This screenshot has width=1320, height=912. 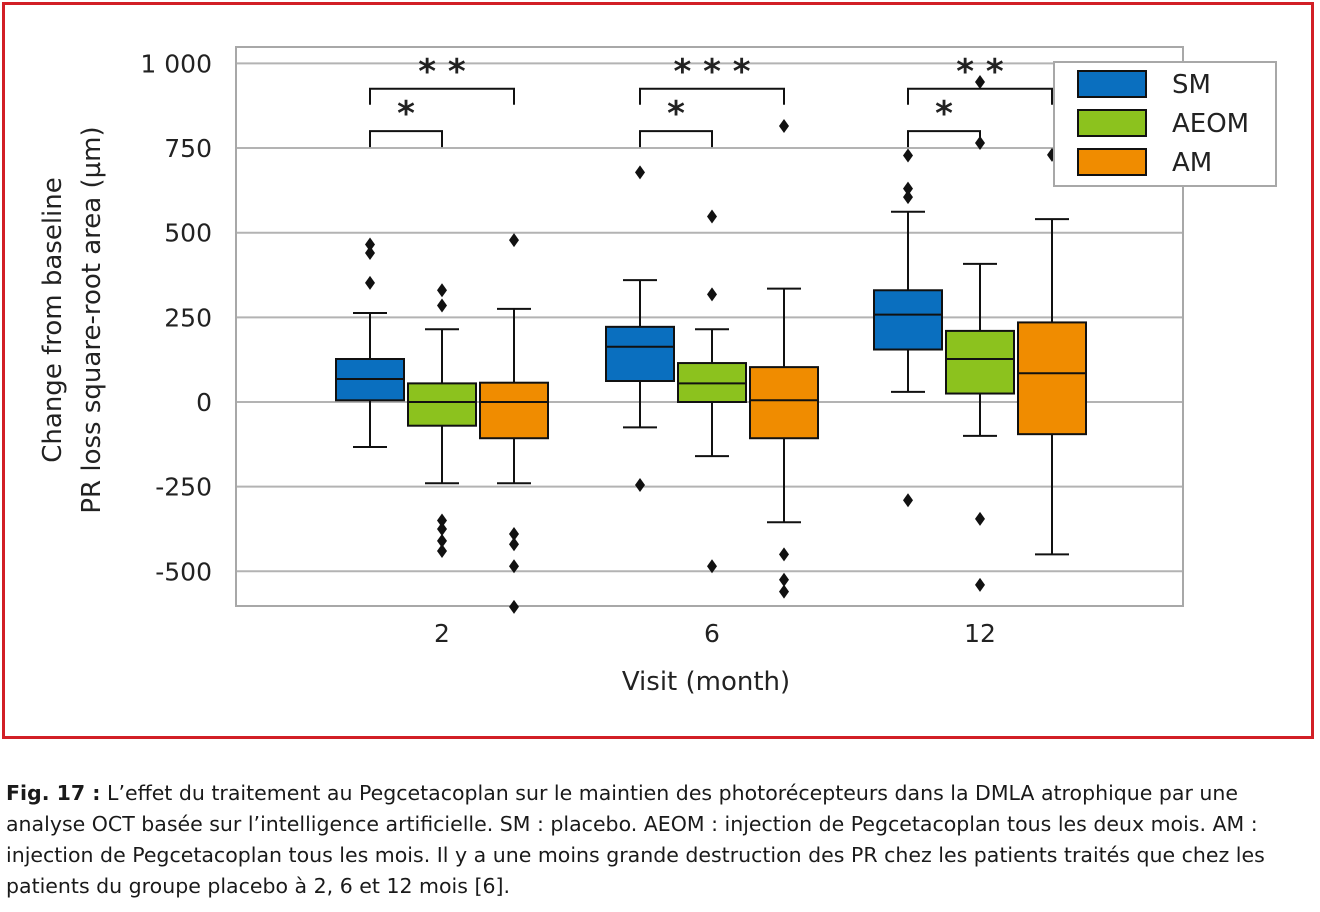 What do you see at coordinates (176, 63) in the screenshot?
I see `y-tick-label: 1 000` at bounding box center [176, 63].